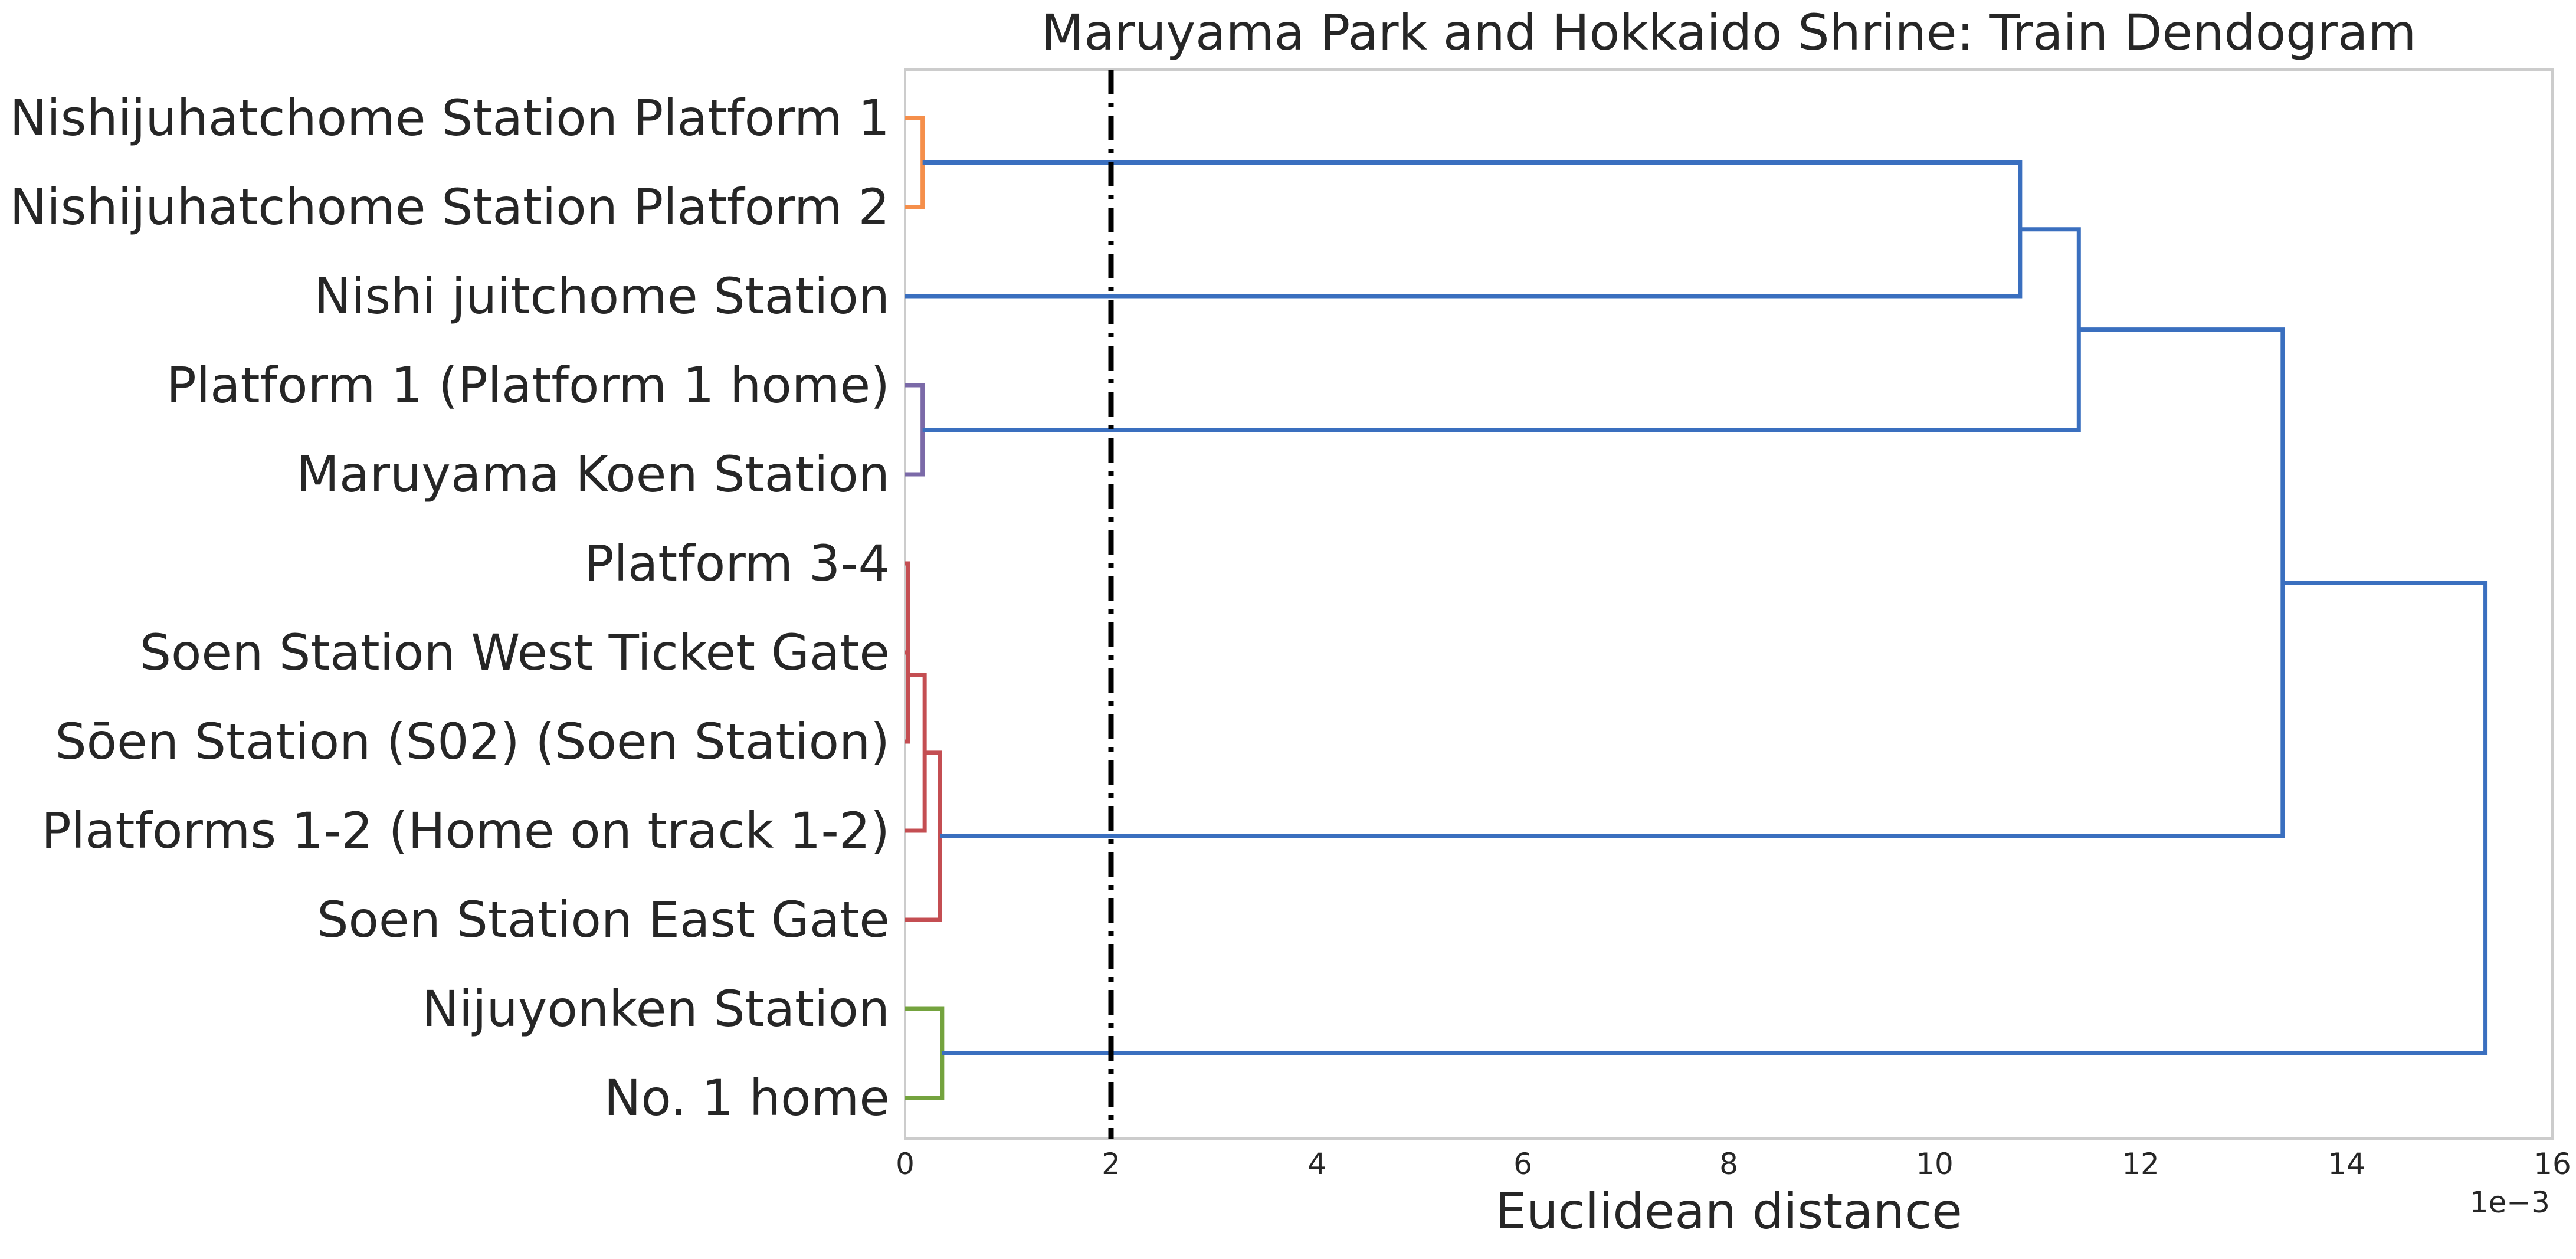 The image size is (2576, 1259). Describe the element at coordinates (2510, 1202) in the screenshot. I see `x-axis-scale-label: 1e−3` at that location.